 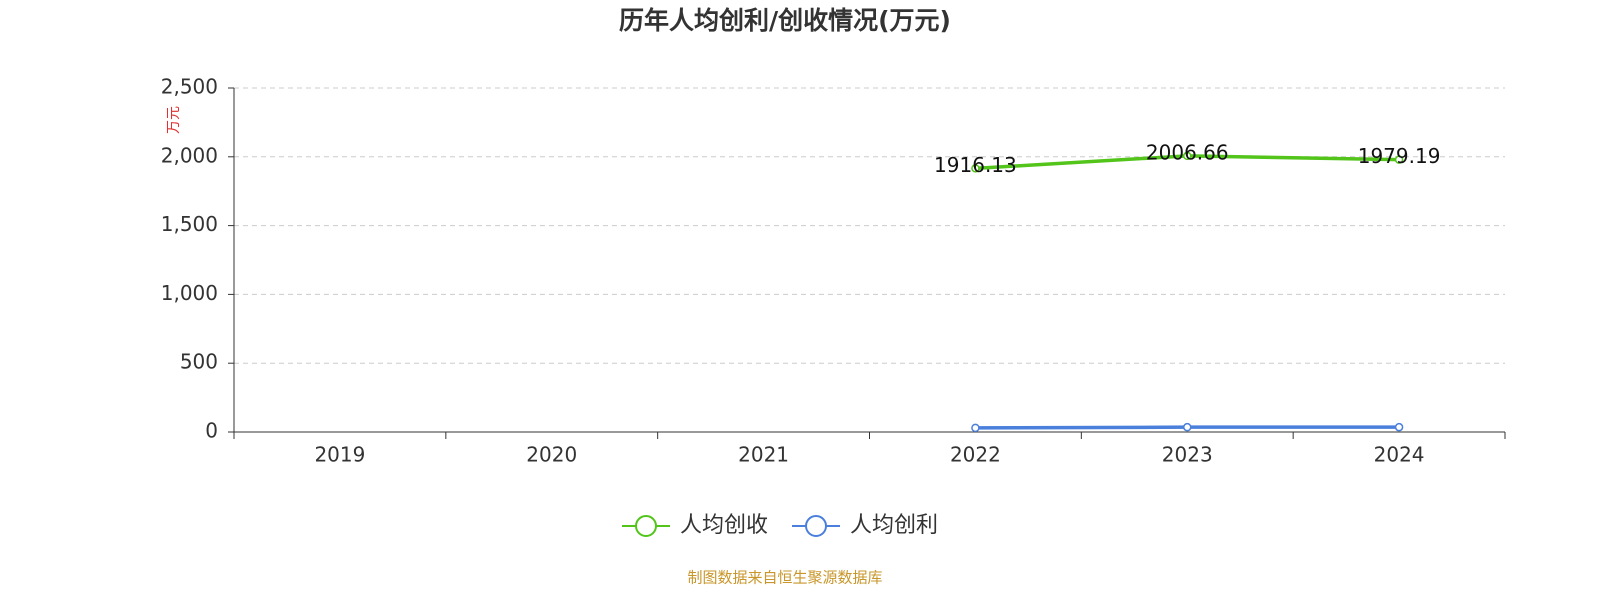 I want to click on y-tick-label: 0, so click(x=211, y=431).